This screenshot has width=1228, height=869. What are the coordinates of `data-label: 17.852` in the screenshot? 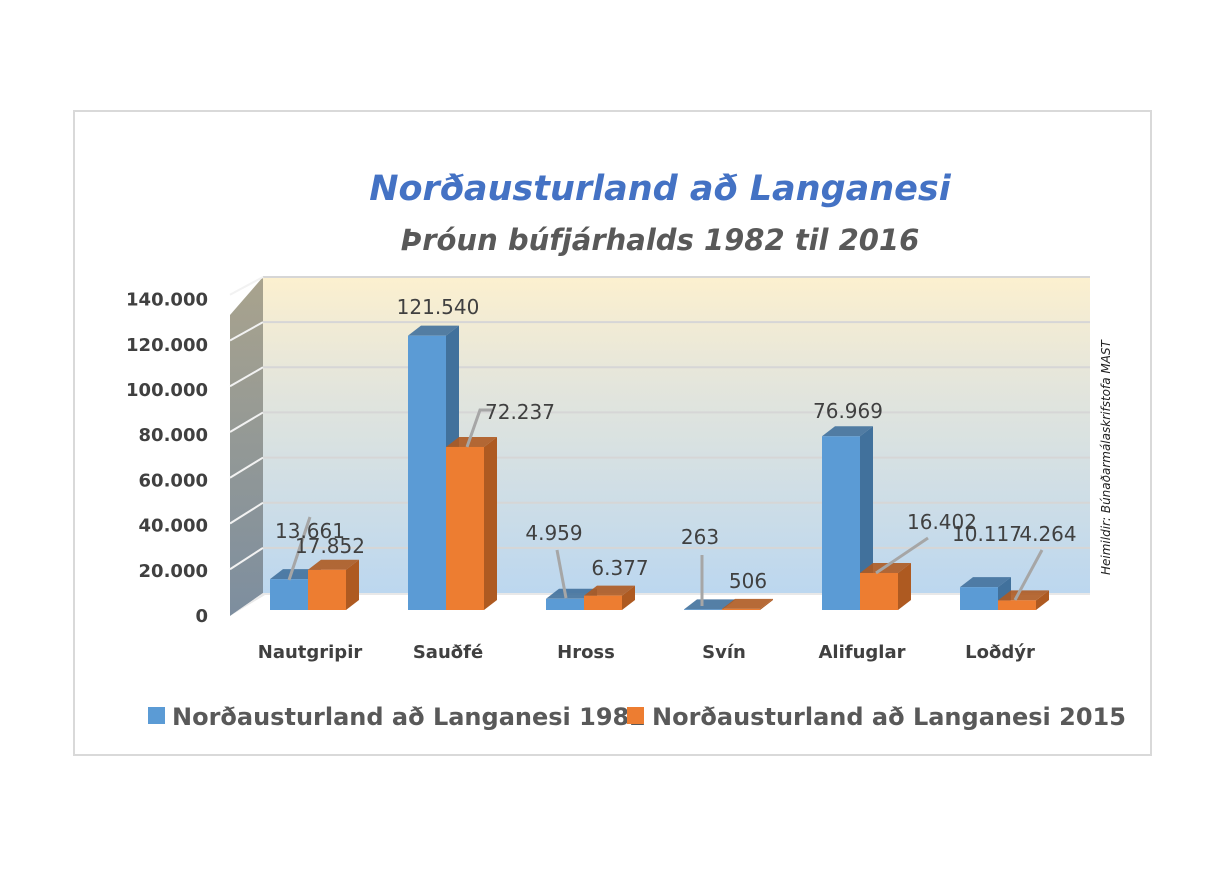 It's located at (330, 546).